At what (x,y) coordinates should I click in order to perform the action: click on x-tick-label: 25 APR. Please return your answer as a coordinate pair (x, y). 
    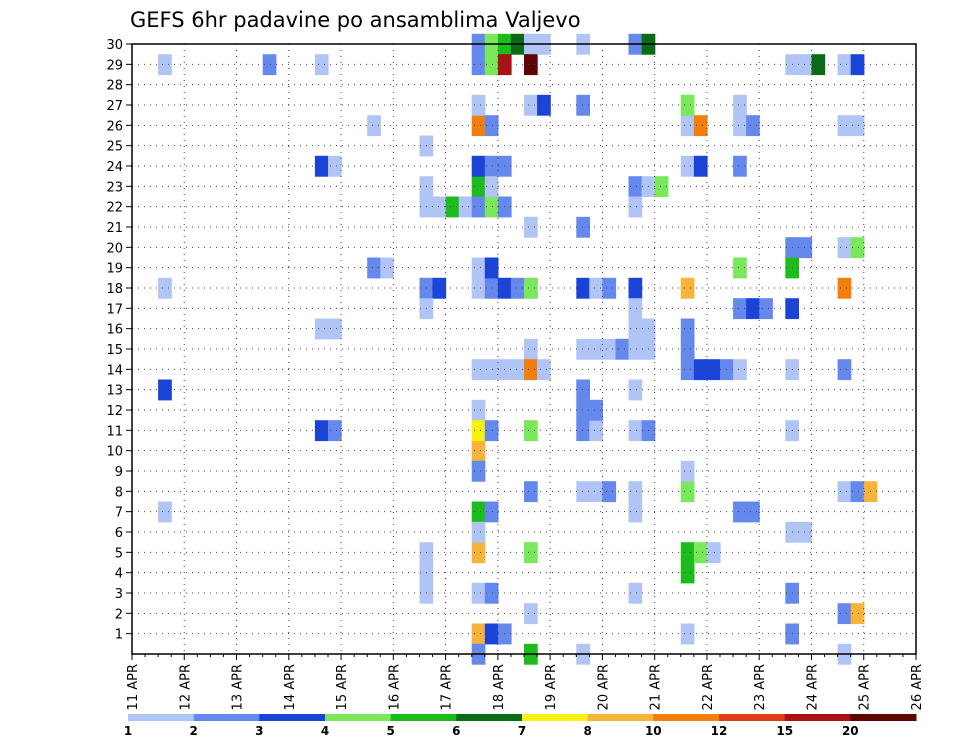
    Looking at the image, I should click on (865, 687).